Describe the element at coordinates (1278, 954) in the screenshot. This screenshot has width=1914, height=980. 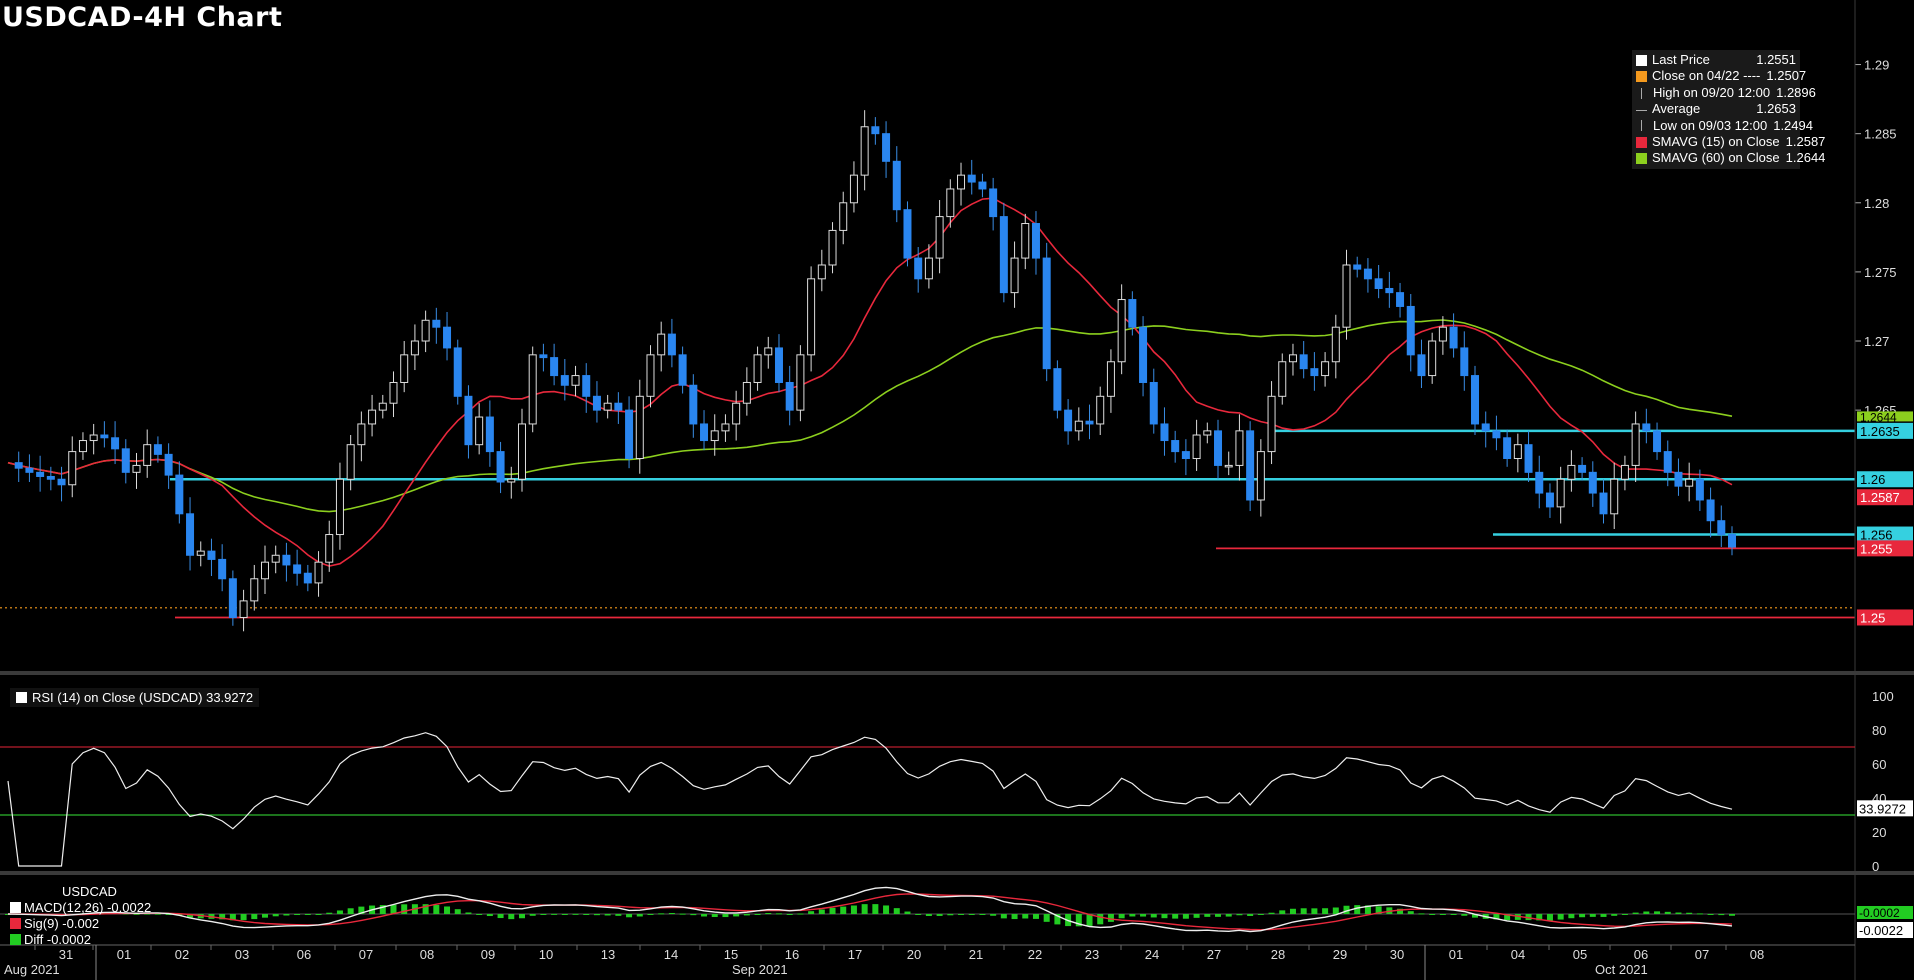
I see `day-tick-label: 28` at that location.